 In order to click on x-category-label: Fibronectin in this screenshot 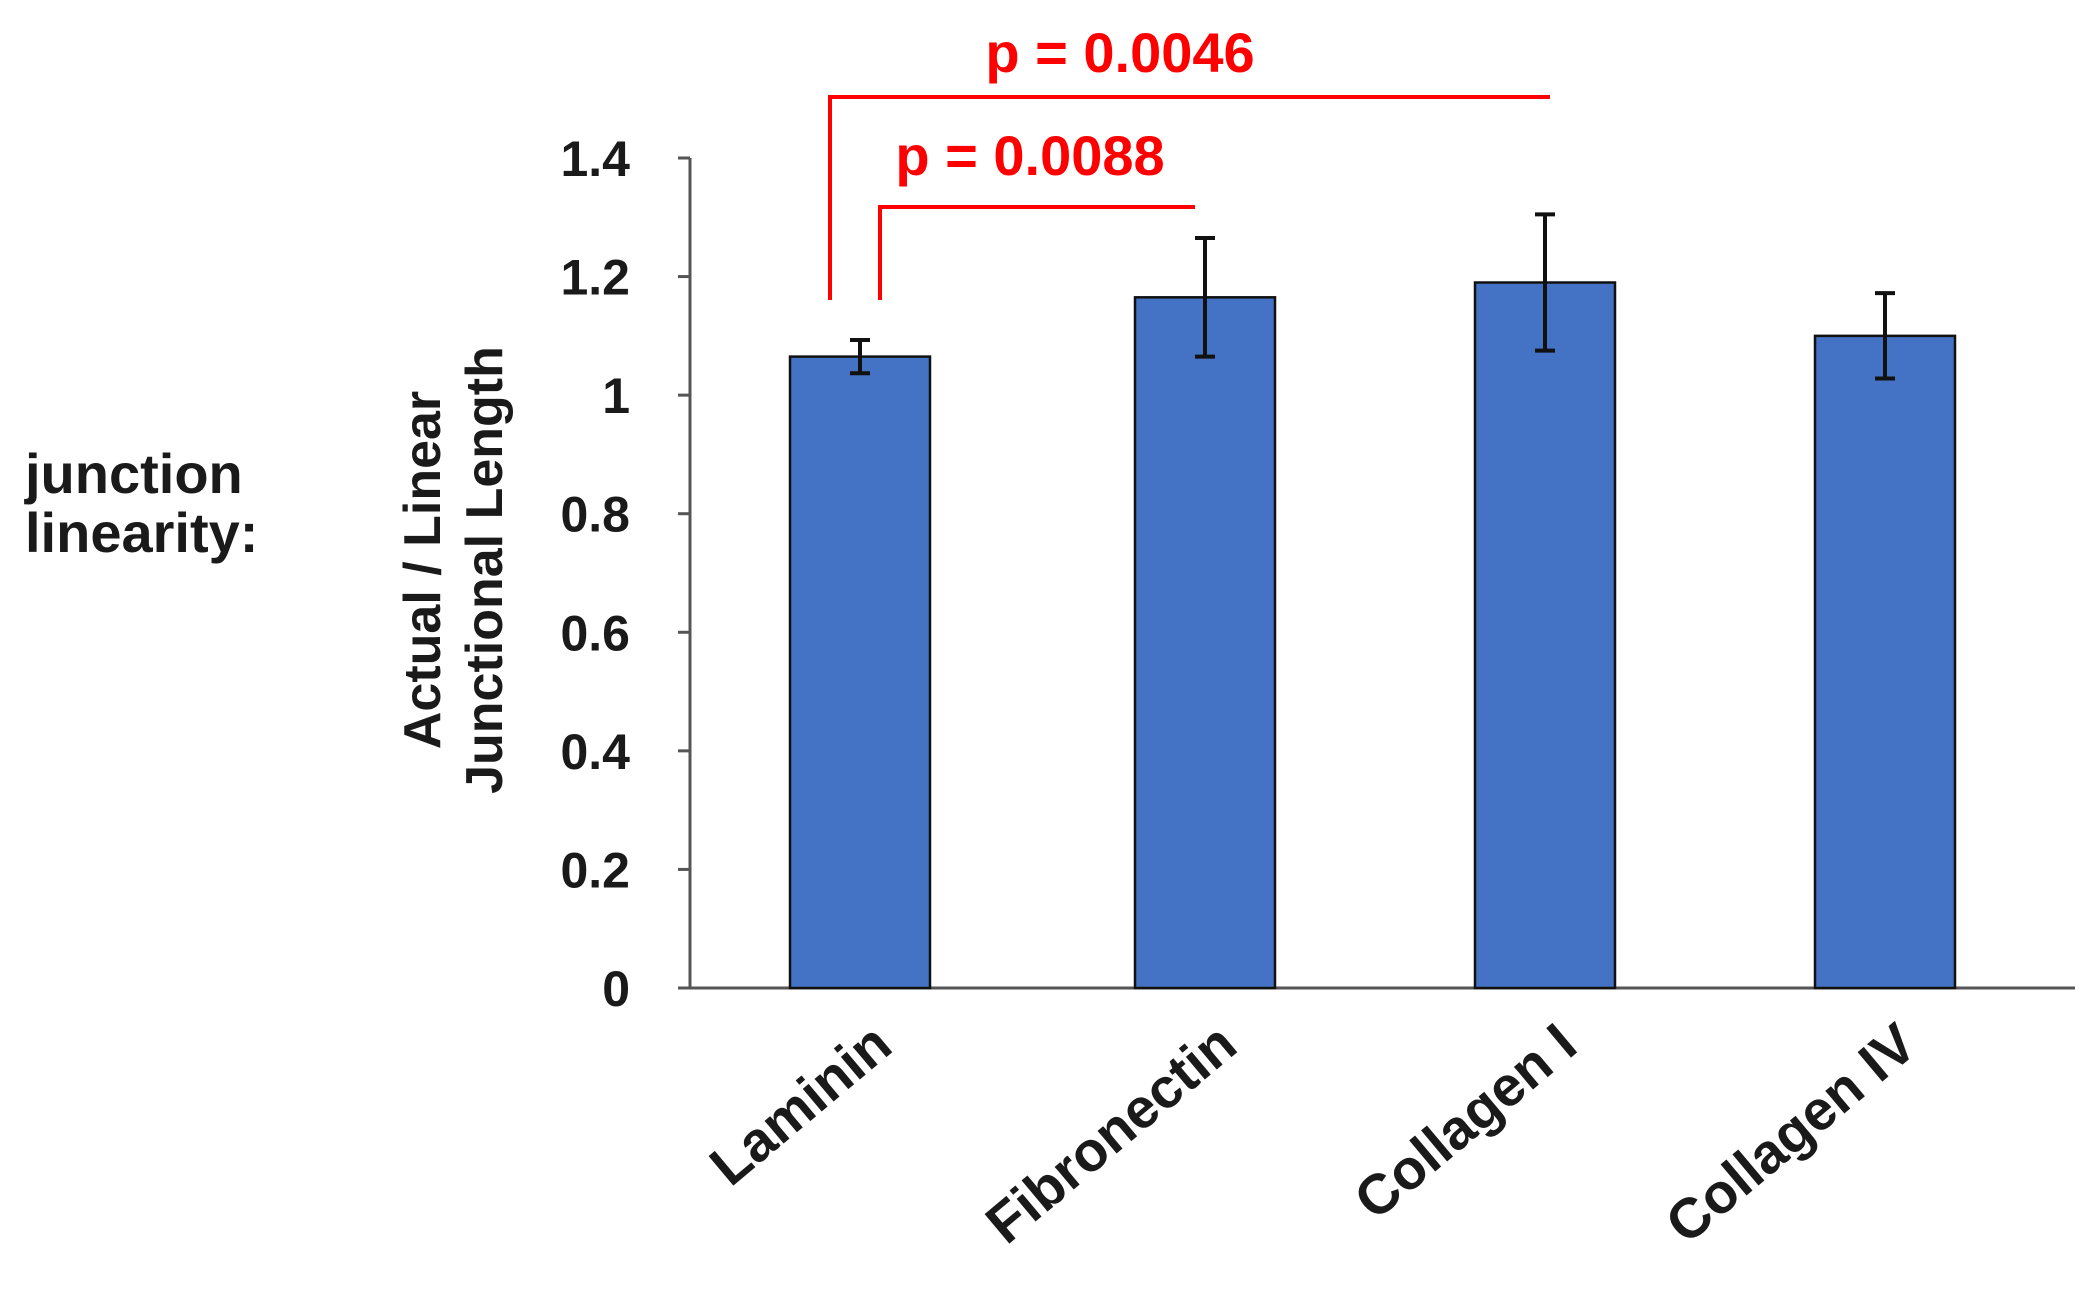, I will do `click(1111, 1133)`.